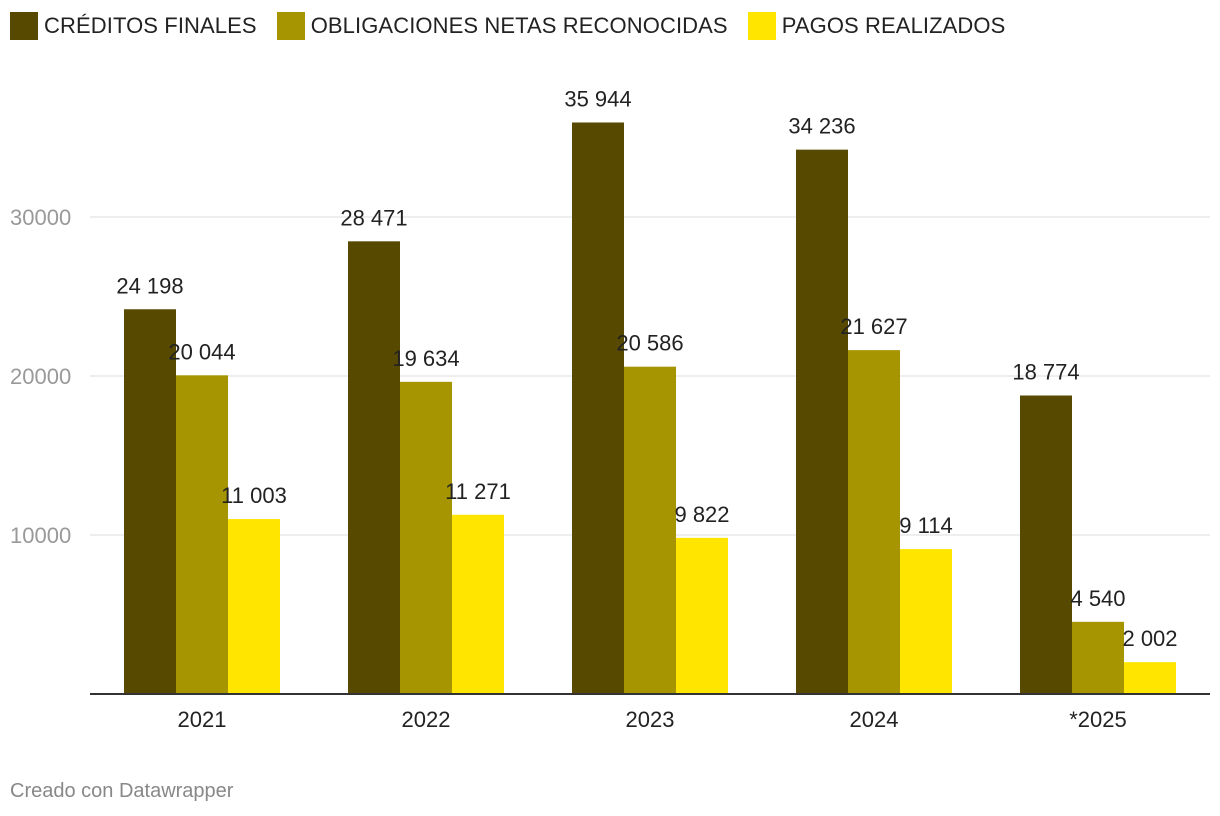 This screenshot has width=1220, height=816. Describe the element at coordinates (425, 358) in the screenshot. I see `data-label-2022-series-1: 19 634` at that location.